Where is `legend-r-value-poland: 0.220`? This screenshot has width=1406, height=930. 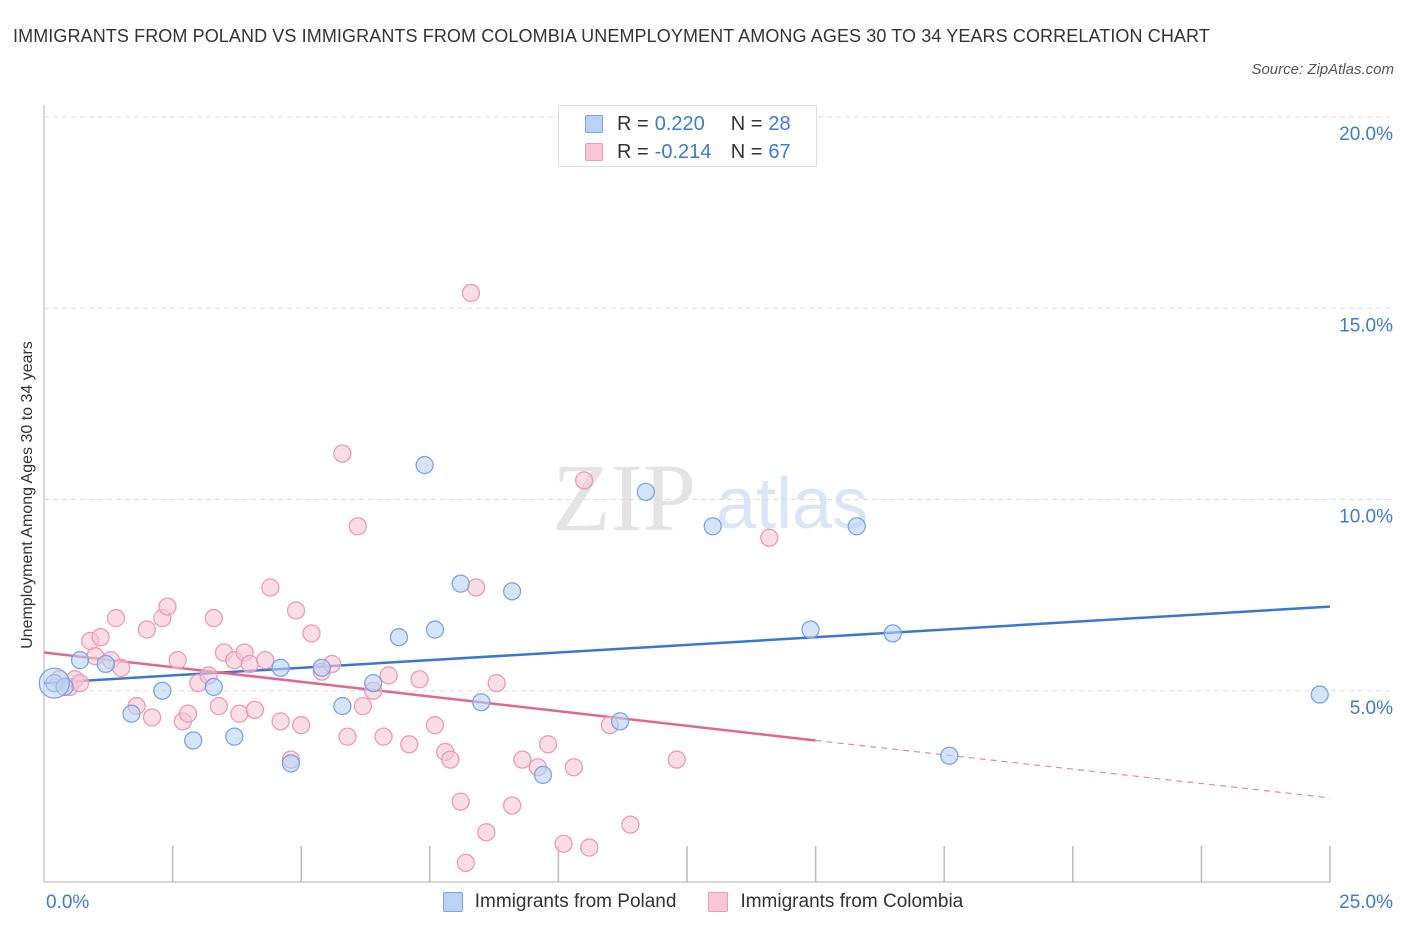 legend-r-value-poland: 0.220 is located at coordinates (679, 123).